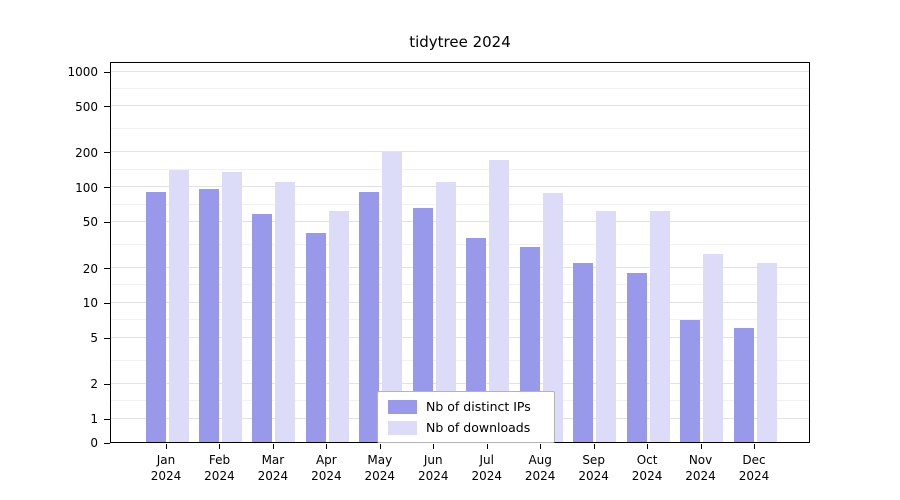  I want to click on legend-swatch-distinct-ips, so click(402, 406).